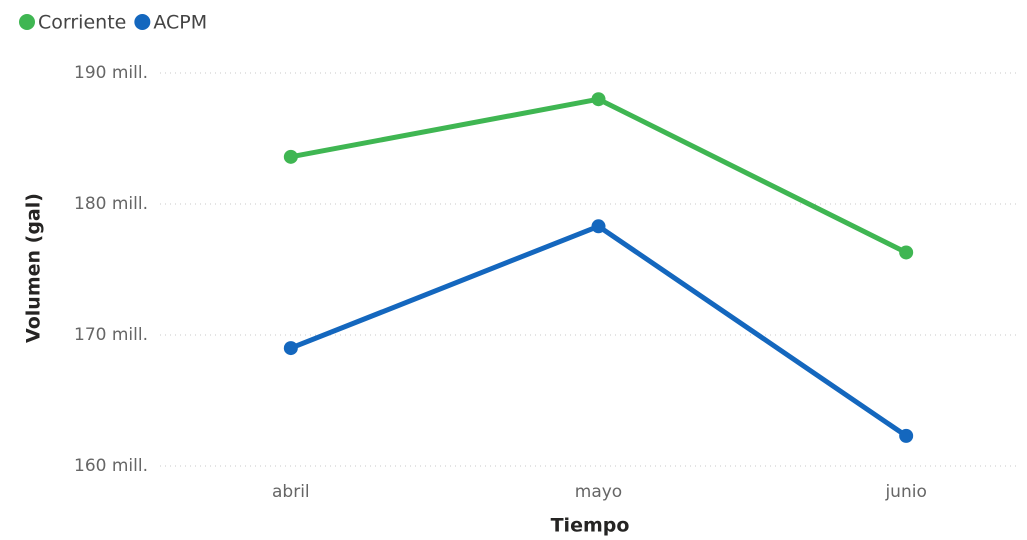  Describe the element at coordinates (111, 73) in the screenshot. I see `y-tick-label: 190 mill.` at that location.